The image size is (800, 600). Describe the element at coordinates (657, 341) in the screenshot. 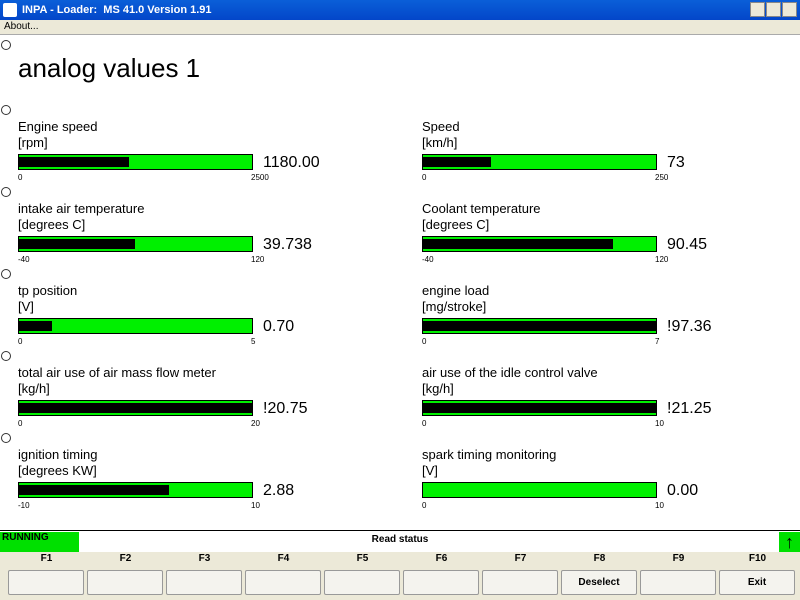

I see `gauge-max-label: 7` at that location.